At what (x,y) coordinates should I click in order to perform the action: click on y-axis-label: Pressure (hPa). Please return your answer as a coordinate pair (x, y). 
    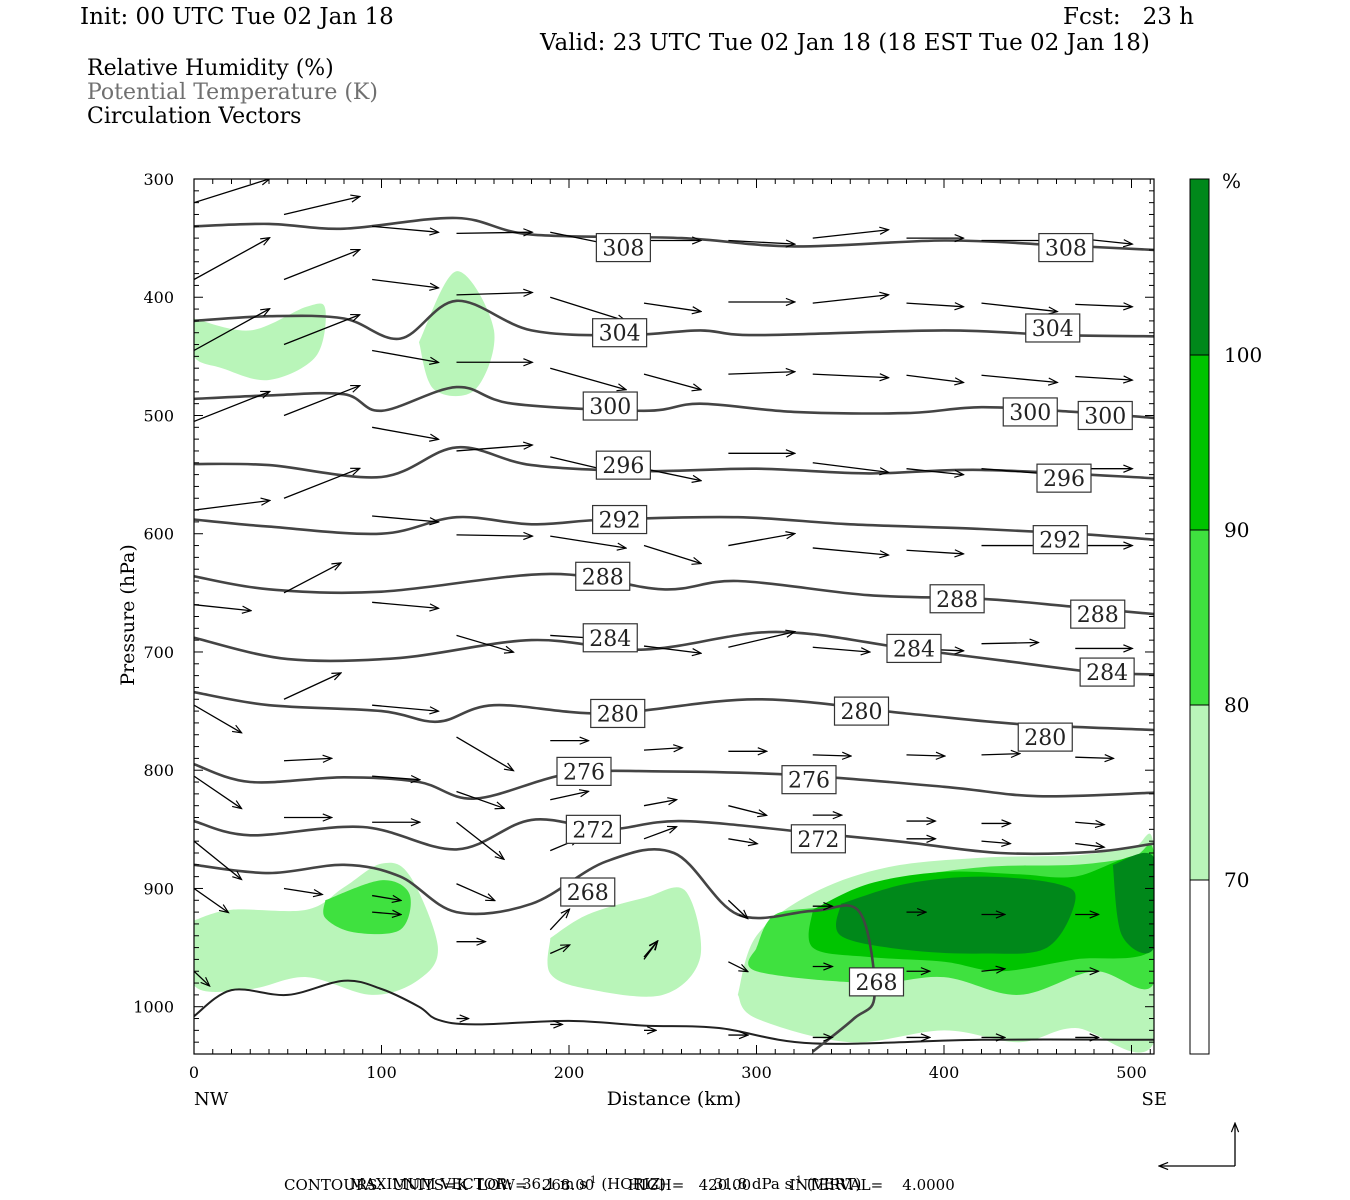
    Looking at the image, I should click on (128, 615).